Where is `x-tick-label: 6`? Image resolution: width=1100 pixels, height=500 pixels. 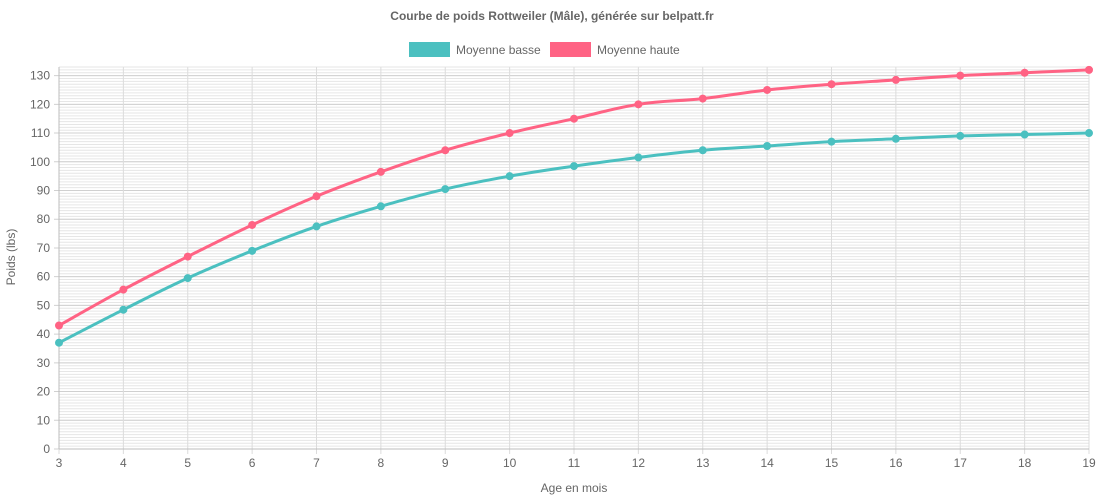 x-tick-label: 6 is located at coordinates (252, 463).